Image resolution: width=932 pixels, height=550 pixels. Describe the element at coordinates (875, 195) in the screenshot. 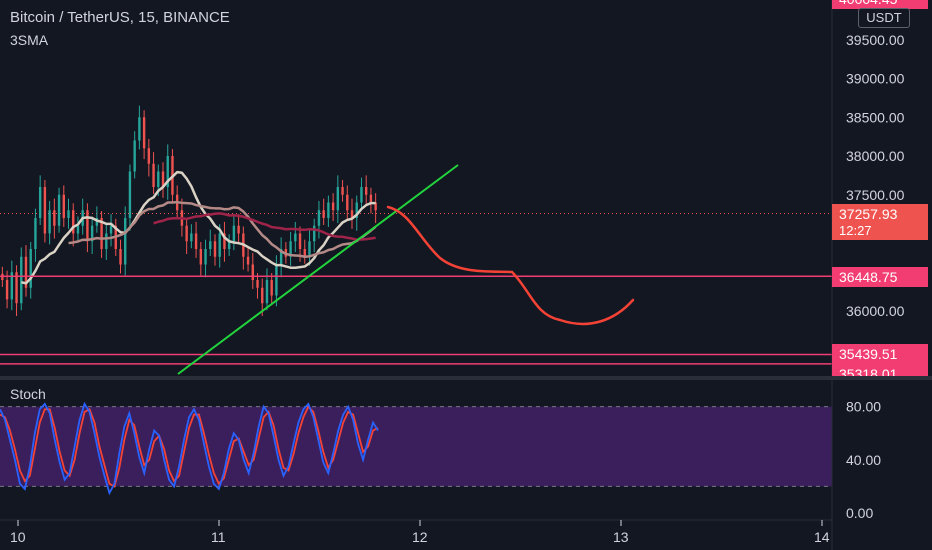

I see `price-tick-label: 37500.00` at that location.